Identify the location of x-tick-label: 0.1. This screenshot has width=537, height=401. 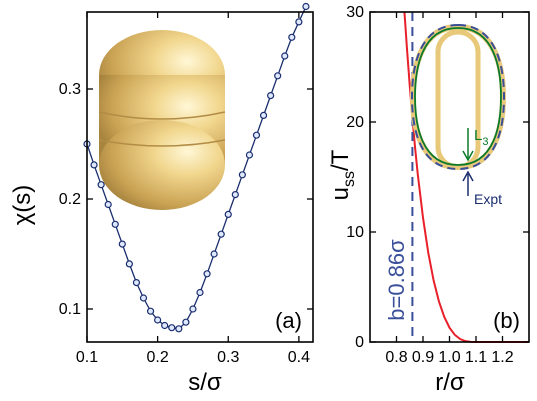
(87, 357).